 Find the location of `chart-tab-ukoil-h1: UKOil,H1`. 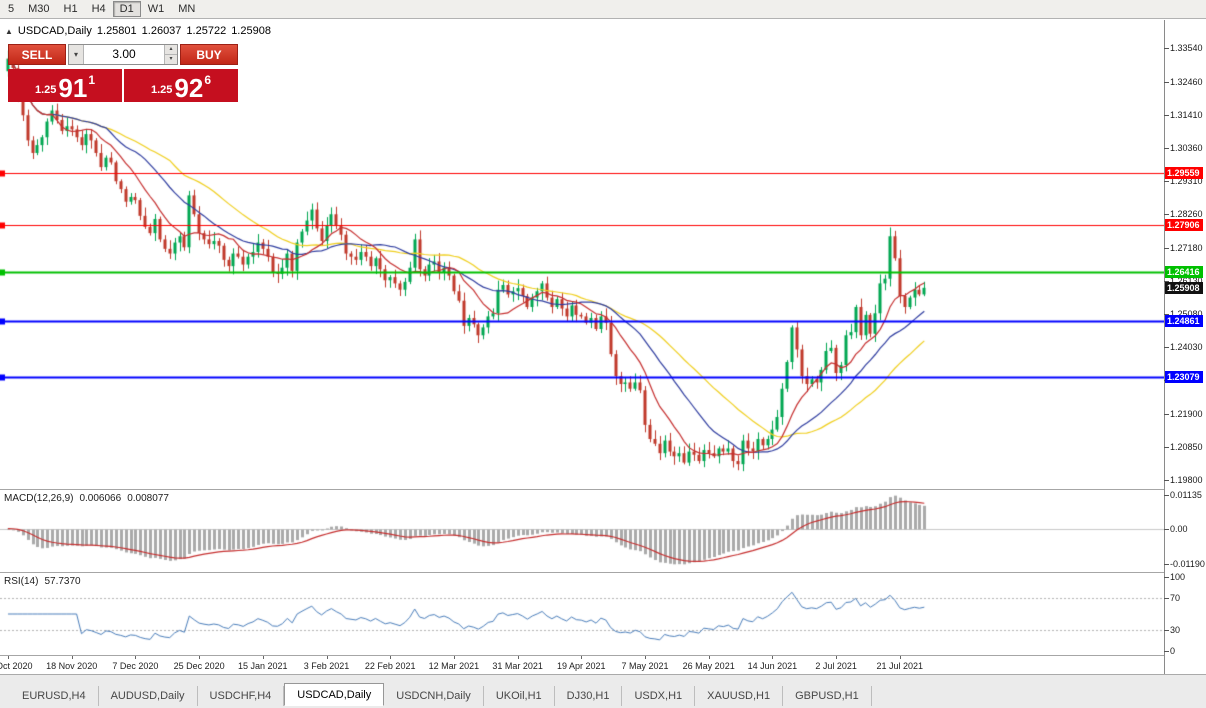

chart-tab-ukoil-h1: UKOil,H1 is located at coordinates (519, 696).